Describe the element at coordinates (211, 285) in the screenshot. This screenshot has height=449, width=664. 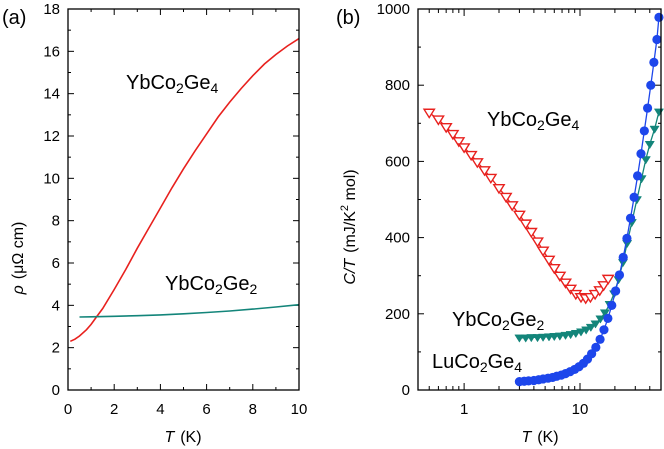
I see `label-a-ybco2ge2: YbCo2Ge2` at that location.